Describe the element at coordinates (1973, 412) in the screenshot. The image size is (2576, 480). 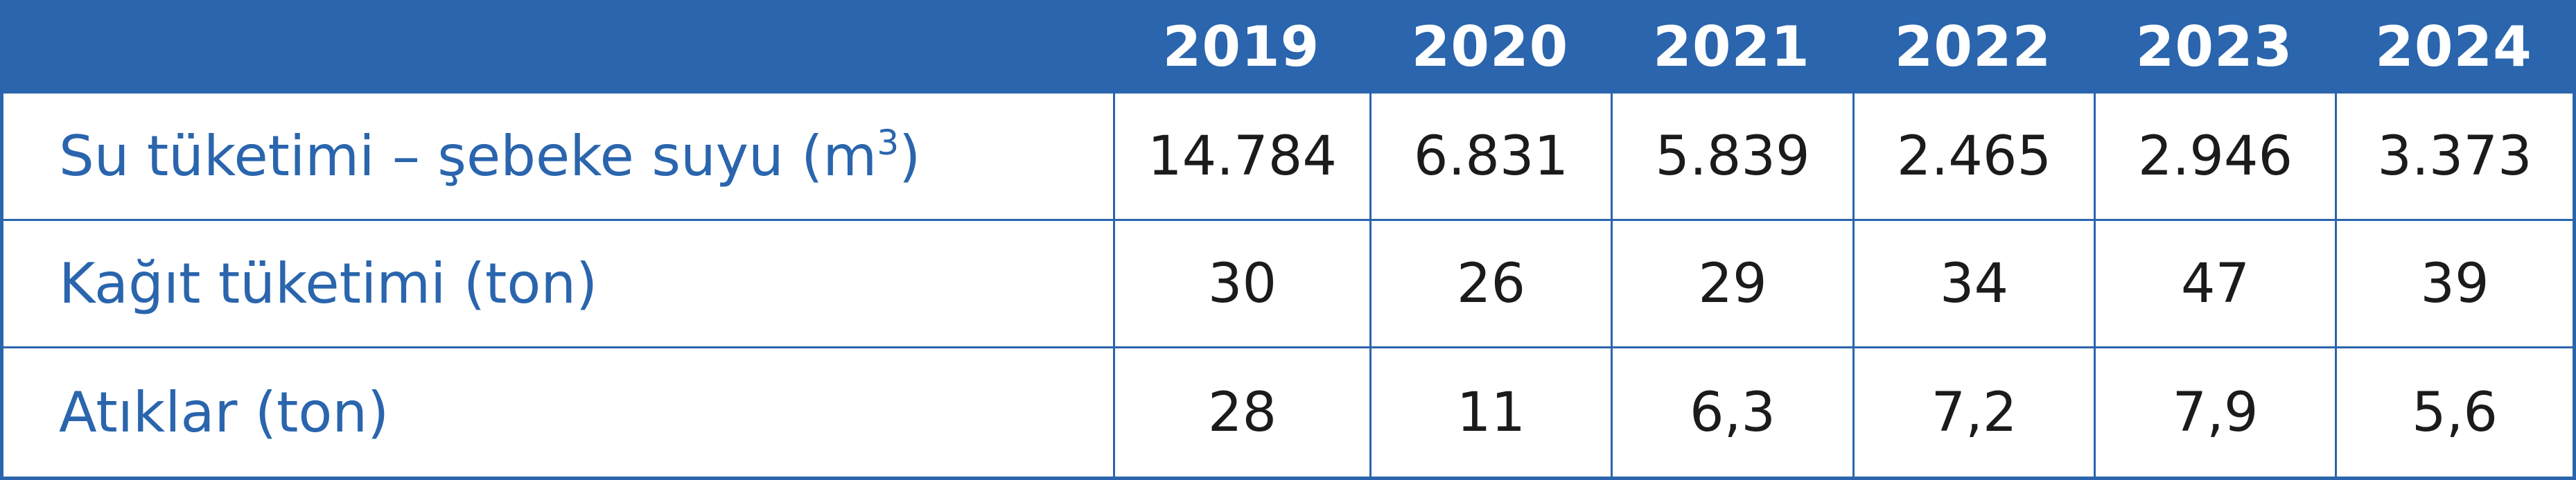
I see `table-cell: 7,2` at that location.